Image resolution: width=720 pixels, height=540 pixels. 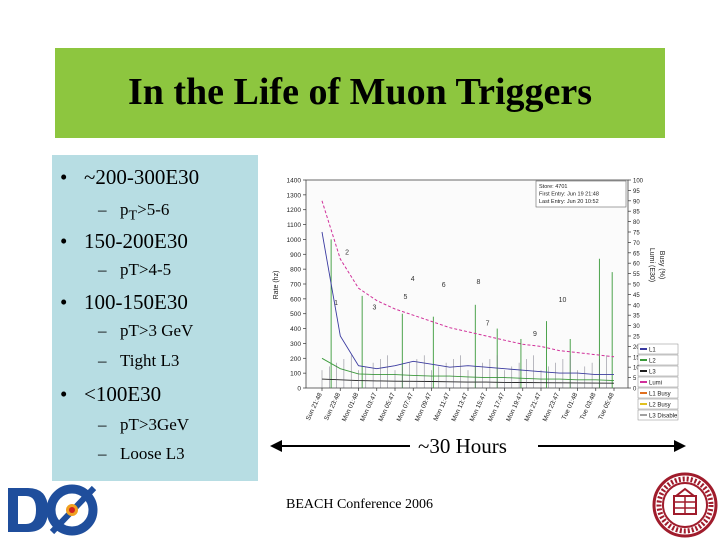 I want to click on annotation-label: 2, so click(x=347, y=252).